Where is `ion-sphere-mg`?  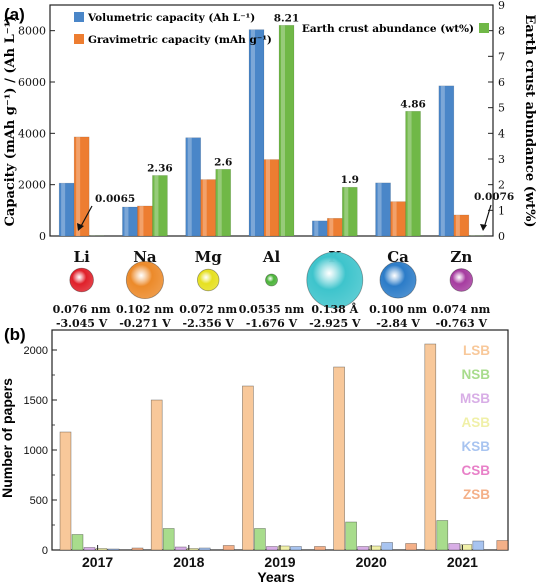
ion-sphere-mg is located at coordinates (208, 280).